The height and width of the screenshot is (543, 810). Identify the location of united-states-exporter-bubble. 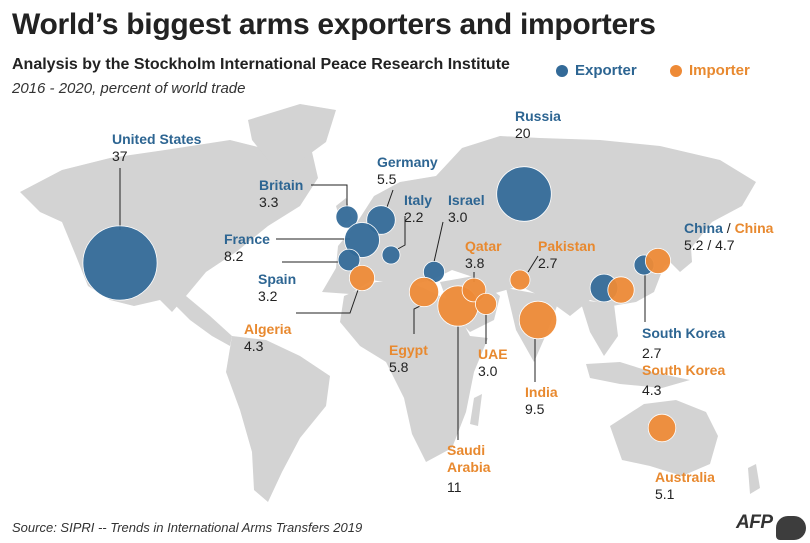
(120, 263).